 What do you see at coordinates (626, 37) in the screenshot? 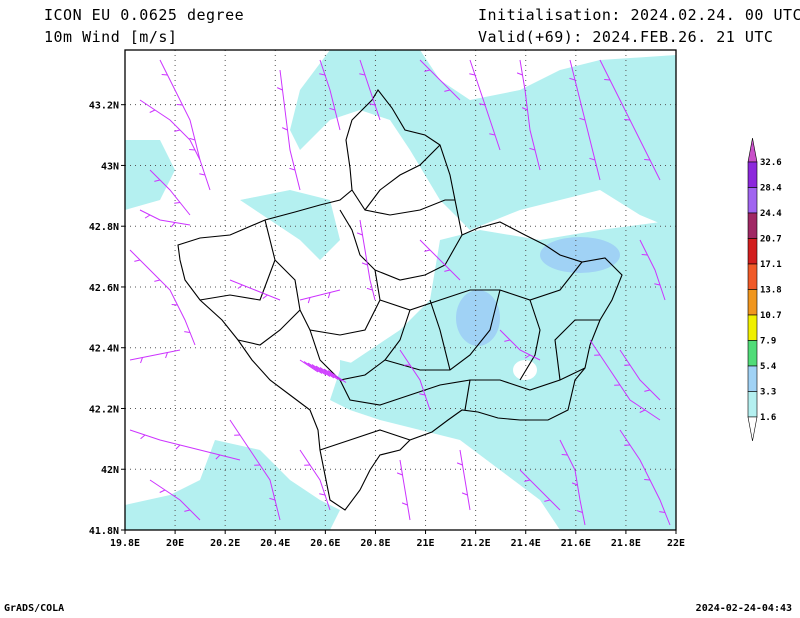
I see `valid-time: Valid(+69): 2024.FEB.26. 21 UTC` at bounding box center [626, 37].